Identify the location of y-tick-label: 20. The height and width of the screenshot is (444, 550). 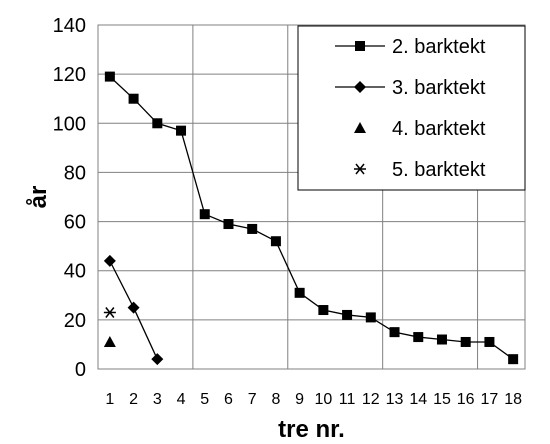
(75, 321).